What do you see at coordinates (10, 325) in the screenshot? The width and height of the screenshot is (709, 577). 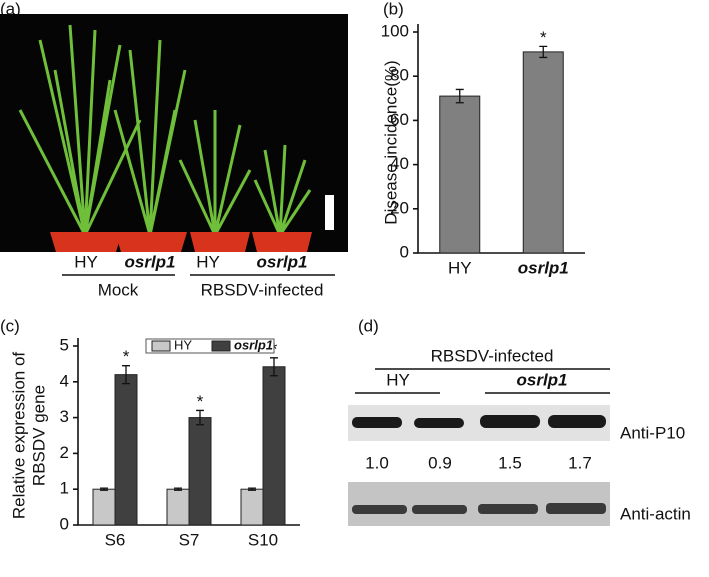 I see `panel-label: (c)` at bounding box center [10, 325].